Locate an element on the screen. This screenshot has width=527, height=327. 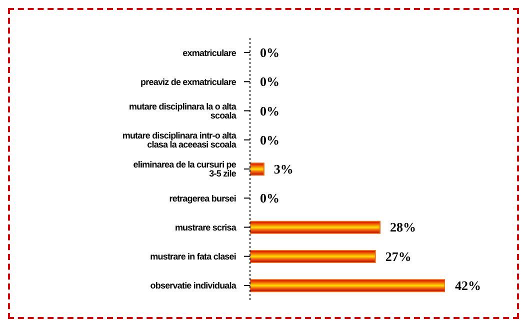
data-label: 27% is located at coordinates (398, 256).